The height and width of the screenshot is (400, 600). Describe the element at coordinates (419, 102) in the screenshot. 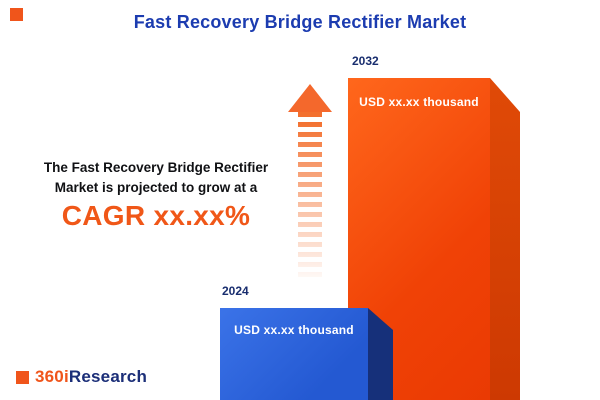

I see `bar-2032-value-label: USD xx.xx thousand` at that location.